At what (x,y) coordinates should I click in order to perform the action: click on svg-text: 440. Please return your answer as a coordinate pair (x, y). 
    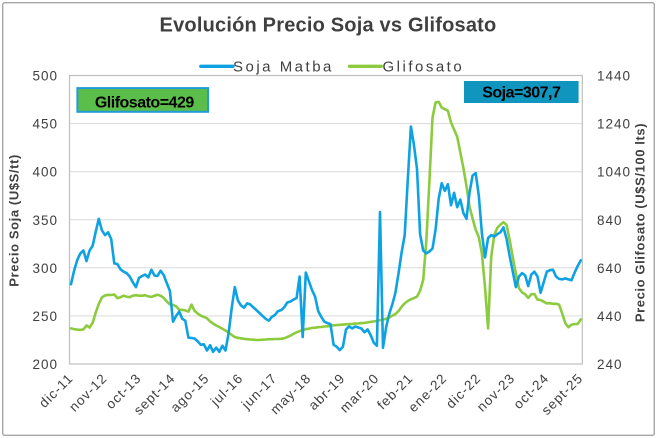
    Looking at the image, I should click on (610, 316).